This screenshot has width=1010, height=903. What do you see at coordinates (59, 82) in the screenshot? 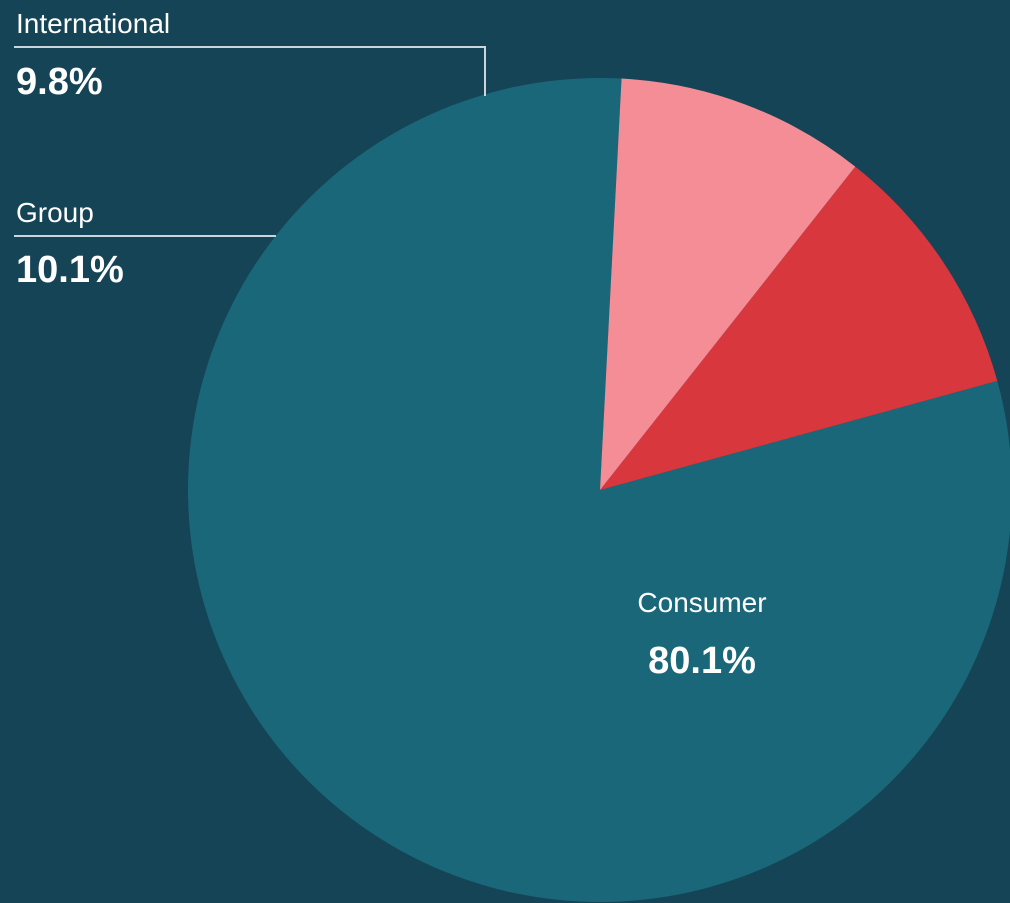
I see `slice-value-international: 9.8%` at bounding box center [59, 82].